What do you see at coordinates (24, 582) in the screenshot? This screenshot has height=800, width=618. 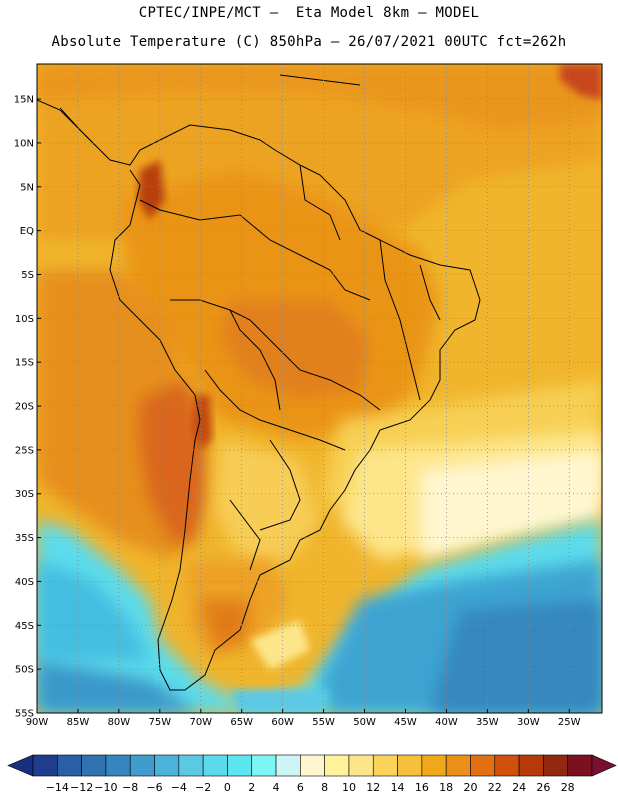 I see `lat-label: 40S` at bounding box center [24, 582].